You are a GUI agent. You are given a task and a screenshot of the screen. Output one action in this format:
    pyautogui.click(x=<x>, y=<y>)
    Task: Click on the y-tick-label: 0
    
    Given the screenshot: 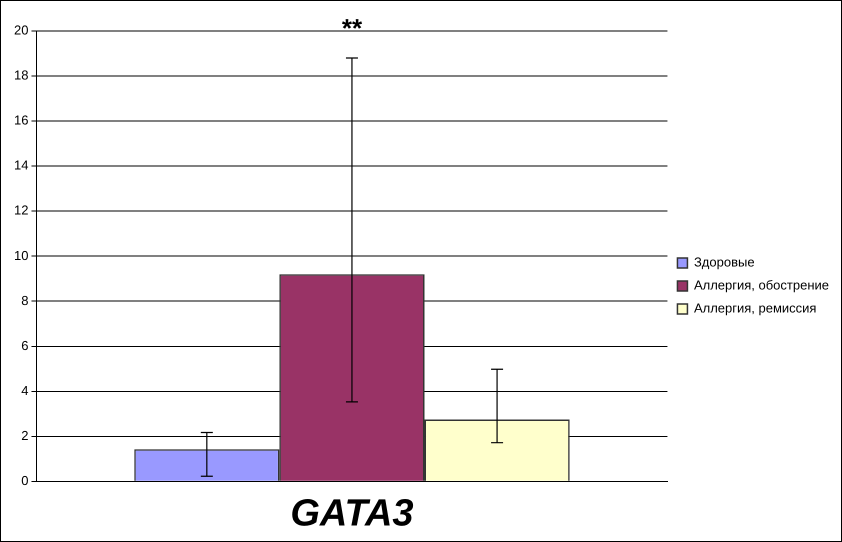 What is the action you would take?
    pyautogui.click(x=24, y=480)
    